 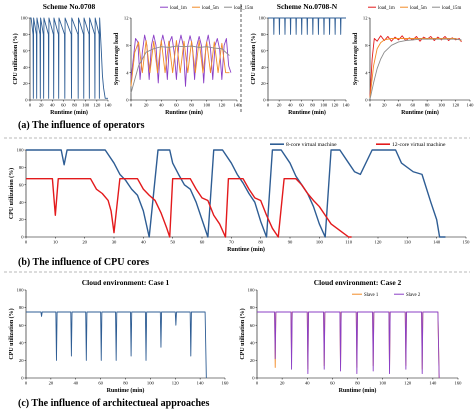 I want to click on series-line-load-15m, so click(x=180, y=69).